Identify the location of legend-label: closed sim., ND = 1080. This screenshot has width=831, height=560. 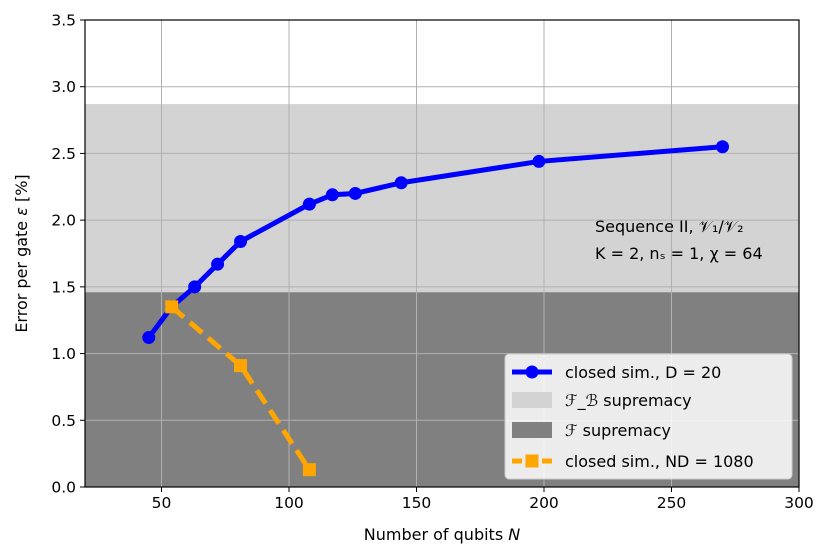
(659, 461).